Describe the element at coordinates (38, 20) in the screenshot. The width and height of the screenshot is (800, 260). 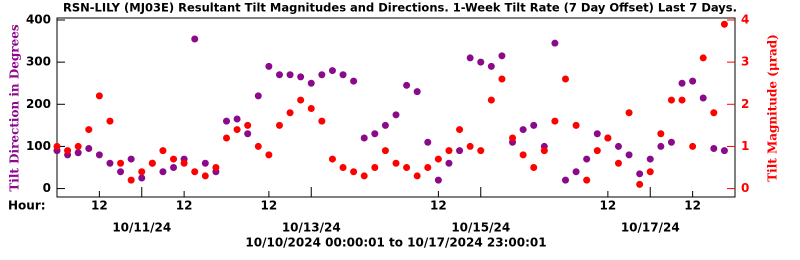
I see `y-tick-label: 400` at that location.